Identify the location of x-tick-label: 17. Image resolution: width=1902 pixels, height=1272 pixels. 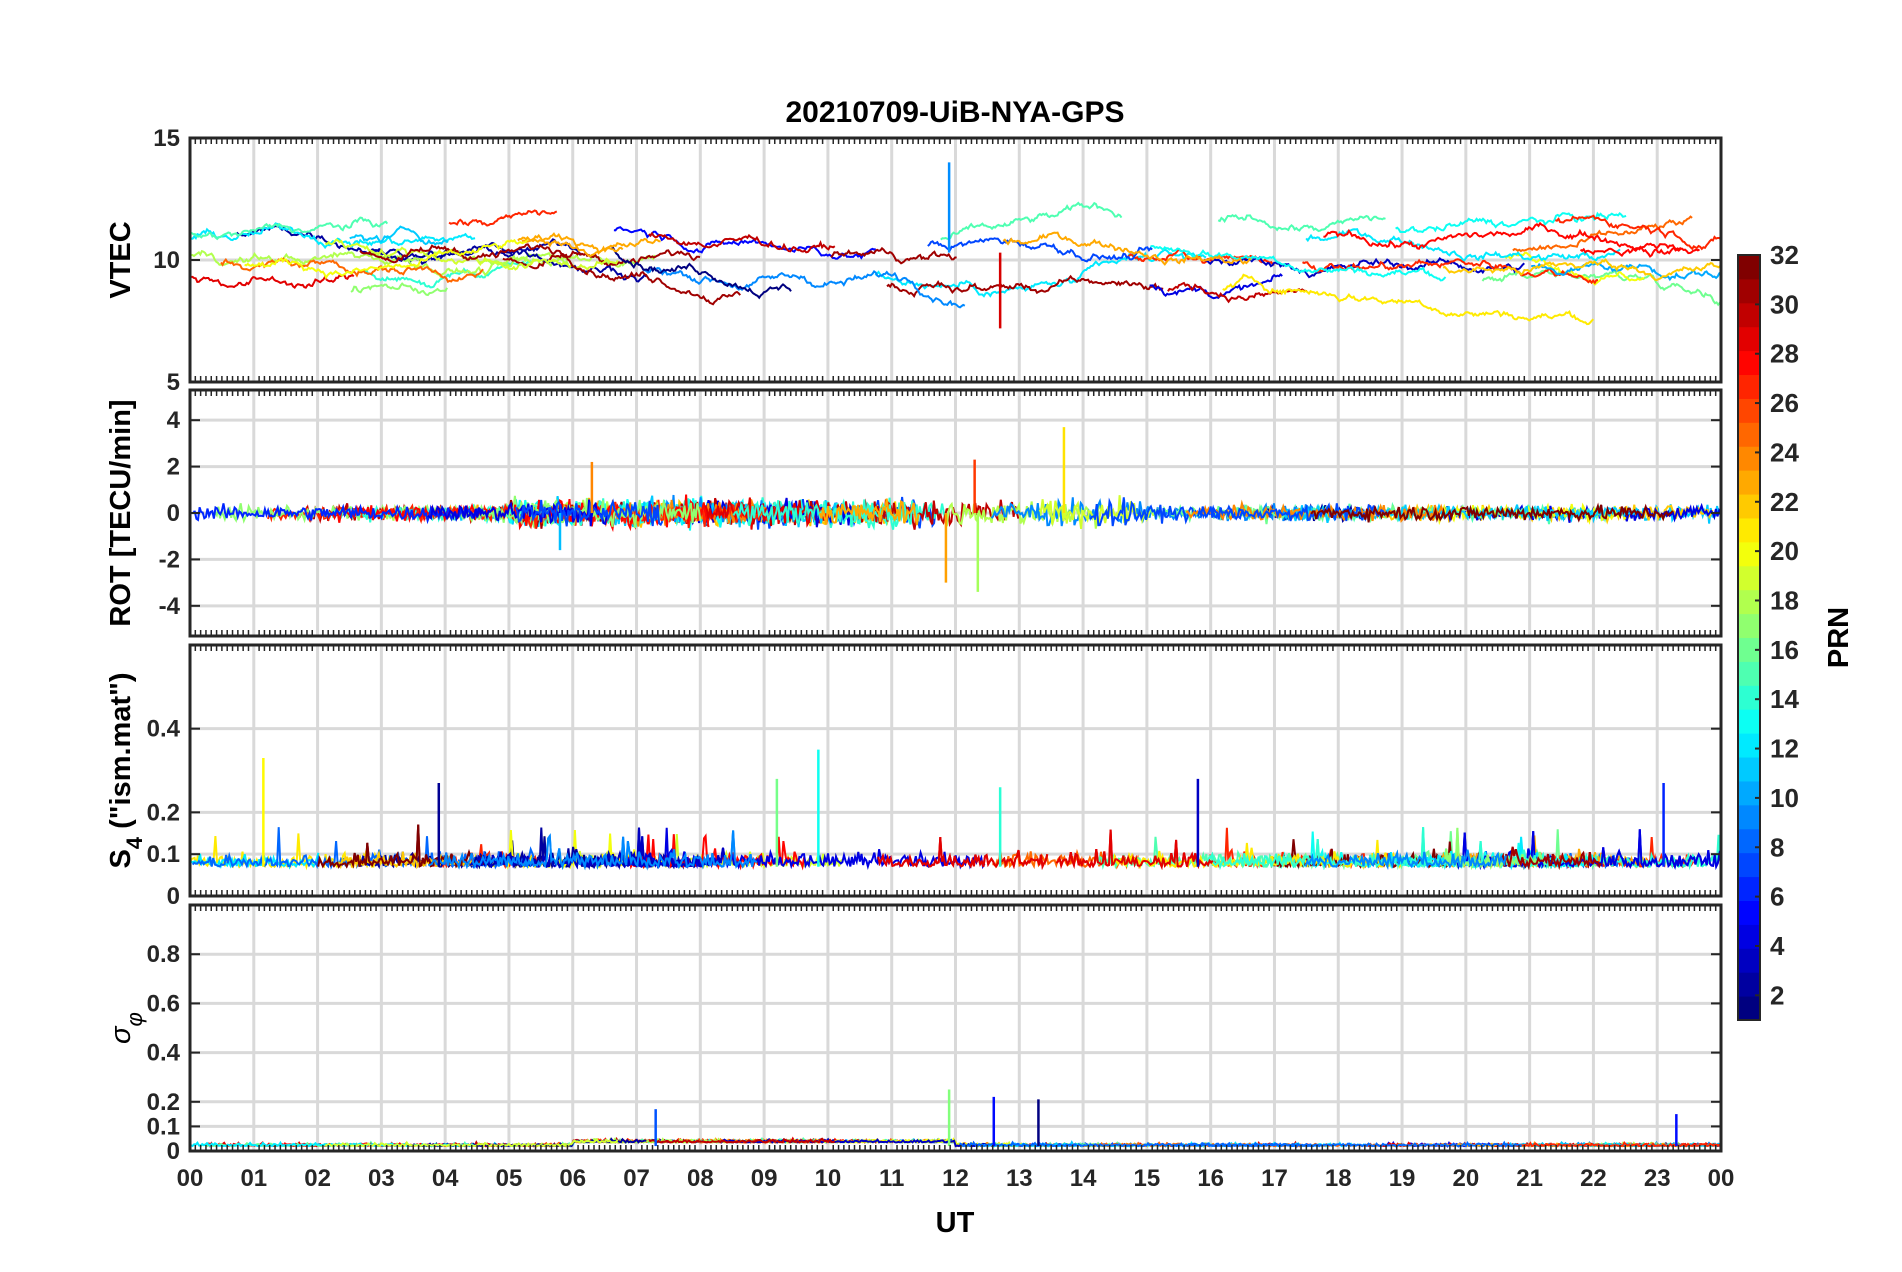
(1274, 1178).